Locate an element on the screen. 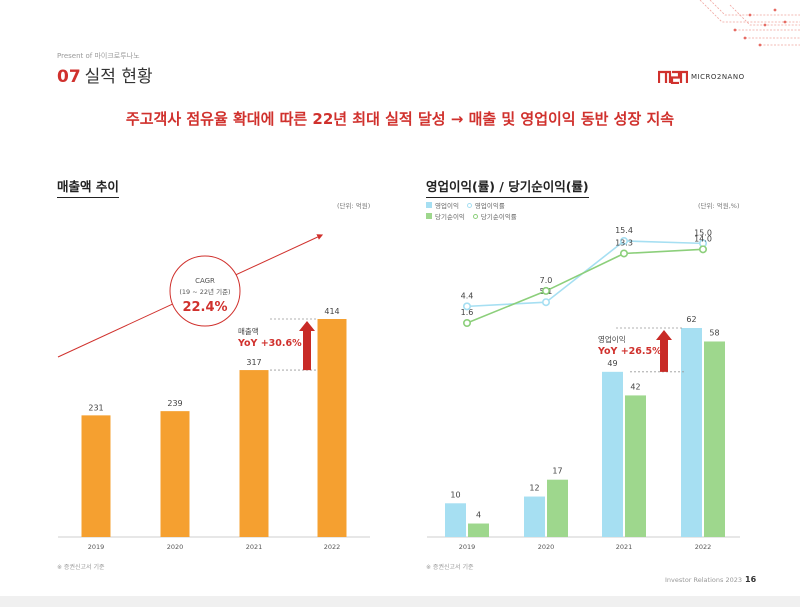 This screenshot has width=800, height=607. net-profit-value-label: 42 is located at coordinates (635, 386).